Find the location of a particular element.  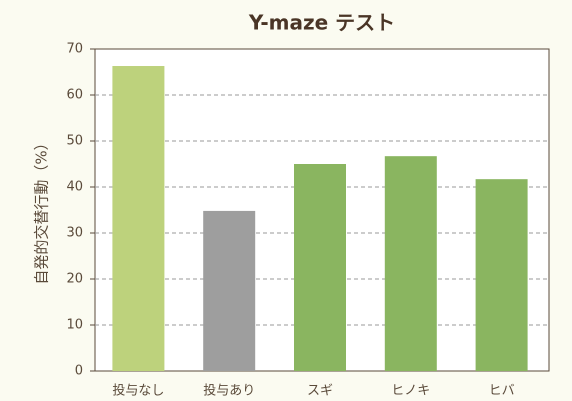

x-tick-label: 投与なし is located at coordinates (138, 391).